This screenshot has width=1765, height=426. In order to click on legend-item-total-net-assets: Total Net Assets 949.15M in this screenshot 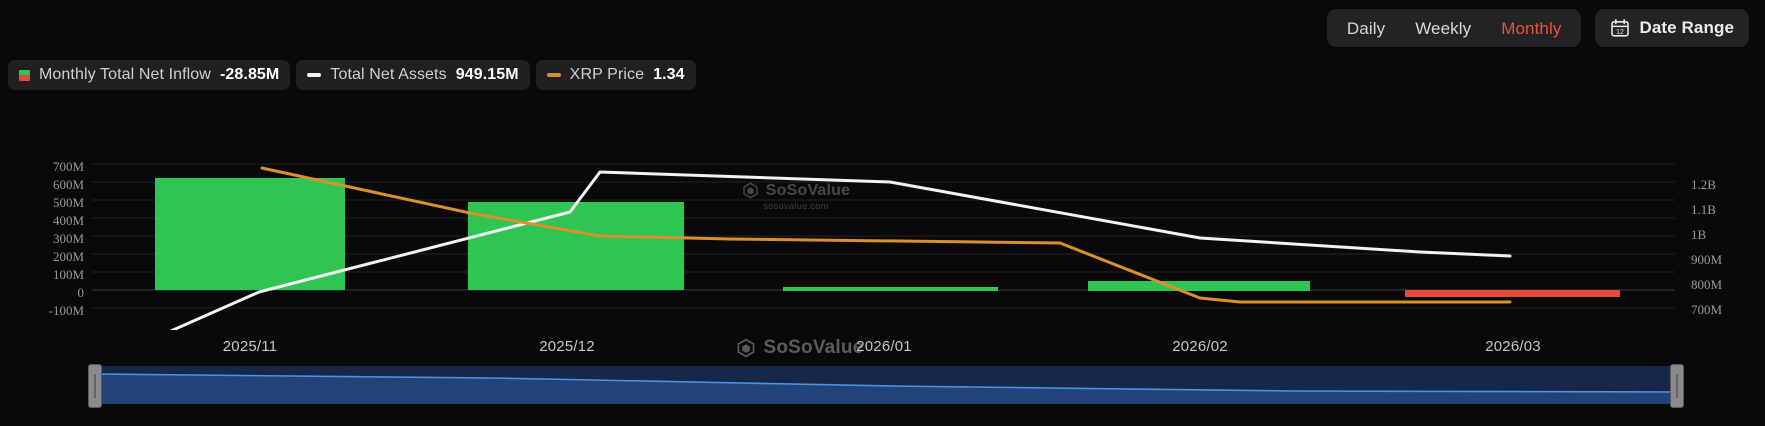, I will do `click(413, 75)`.